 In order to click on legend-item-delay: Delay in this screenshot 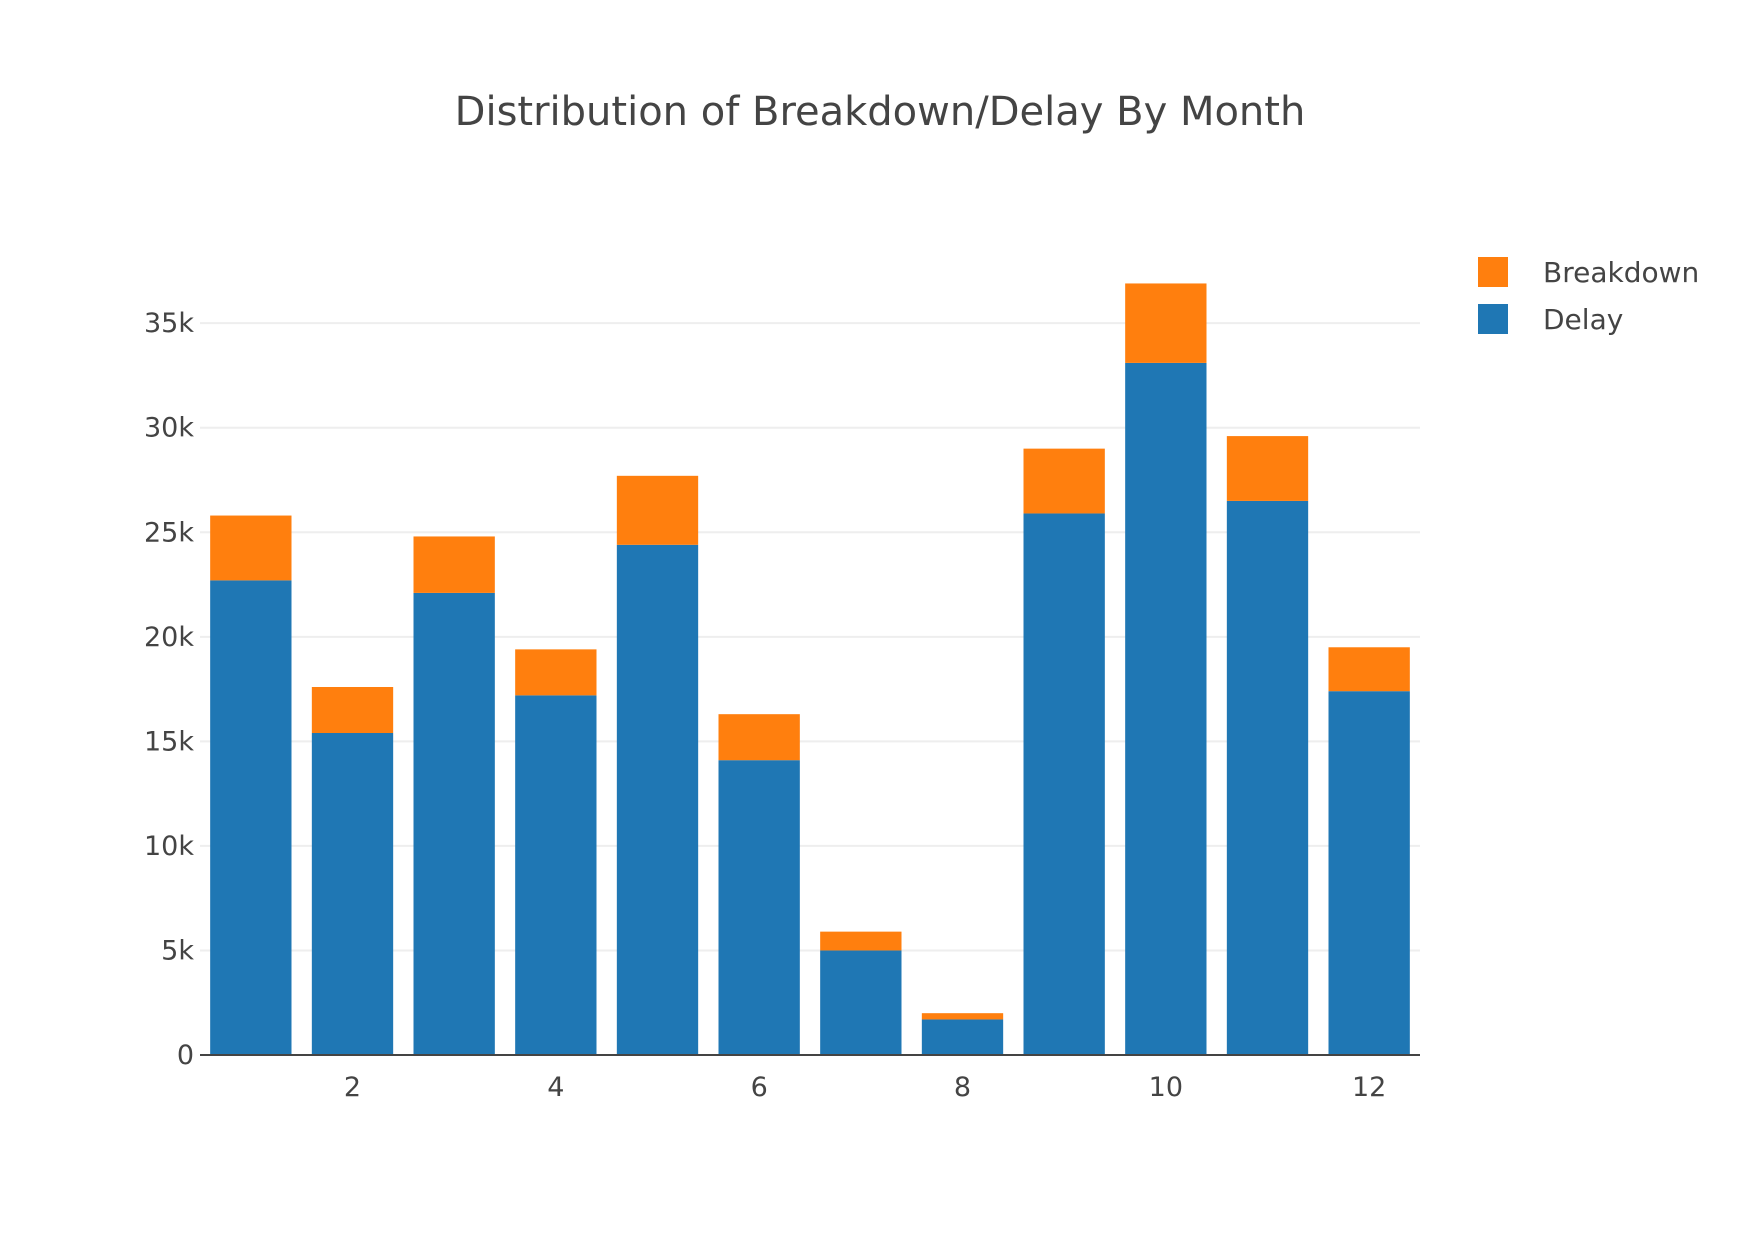, I will do `click(1550, 319)`.